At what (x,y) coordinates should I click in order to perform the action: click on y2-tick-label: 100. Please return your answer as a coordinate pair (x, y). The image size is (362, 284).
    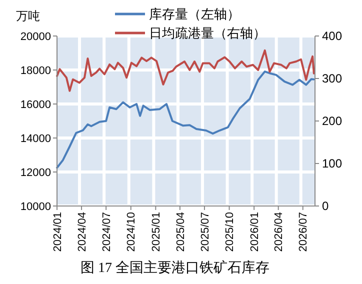
    Looking at the image, I should click on (332, 163).